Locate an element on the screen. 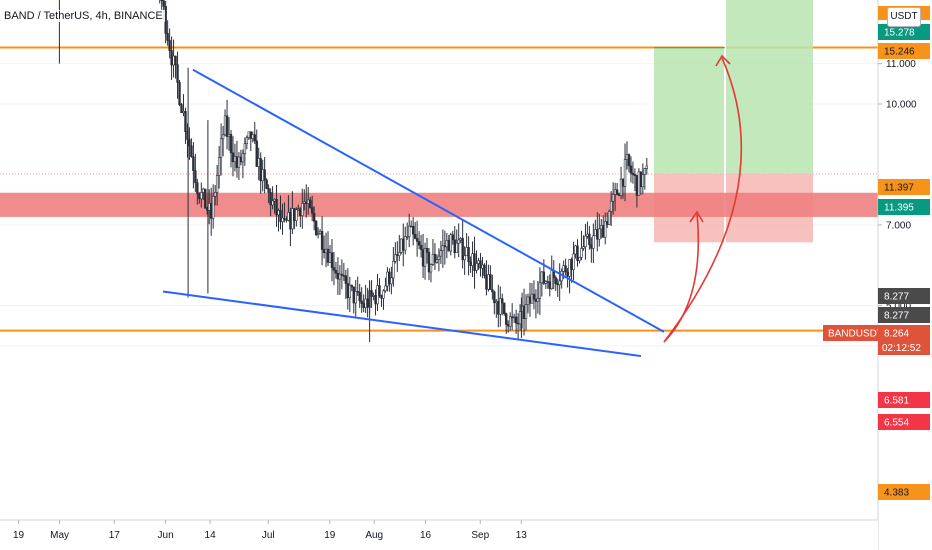 The width and height of the screenshot is (932, 550). price-tag-label: 11.395 is located at coordinates (899, 208).